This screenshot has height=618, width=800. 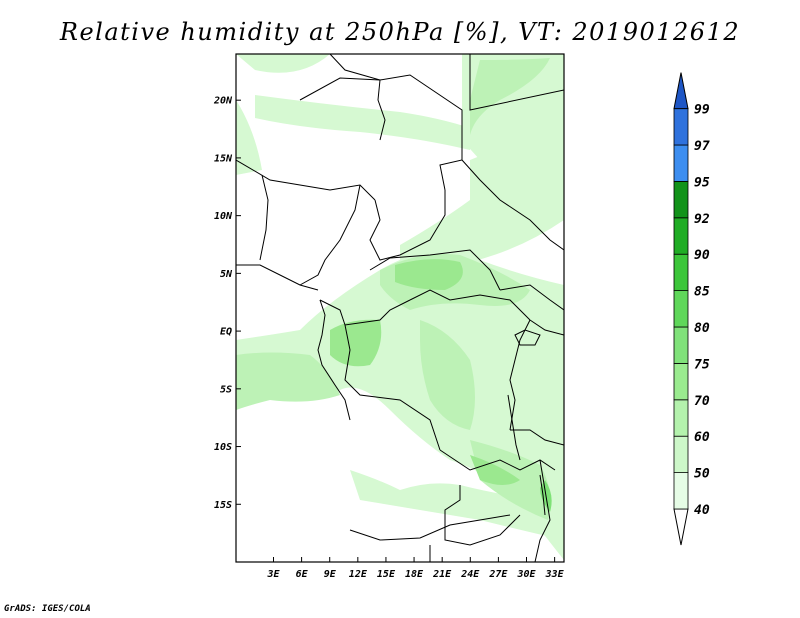 I want to click on lon-tick-label: 27E, so click(x=498, y=574).